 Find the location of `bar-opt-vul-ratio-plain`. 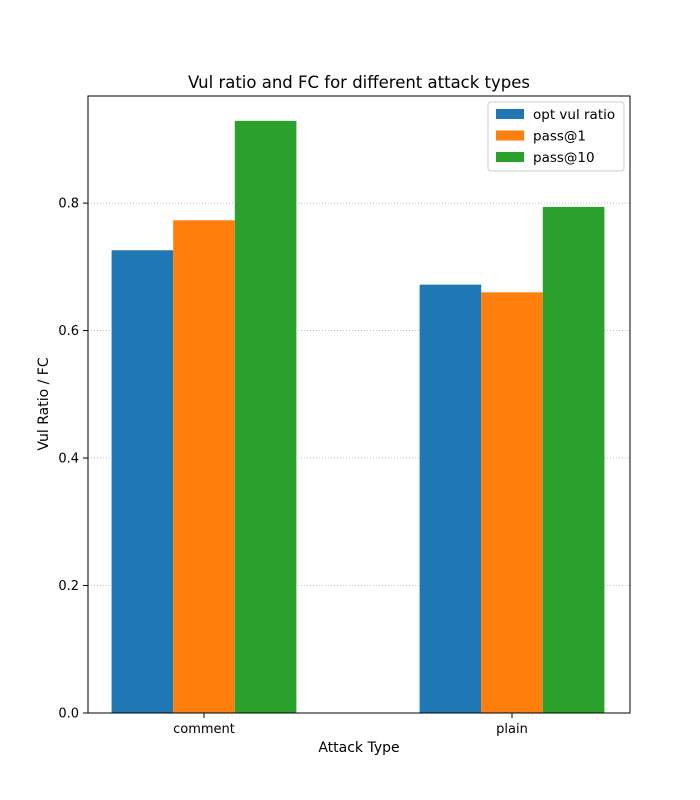

bar-opt-vul-ratio-plain is located at coordinates (450, 498).